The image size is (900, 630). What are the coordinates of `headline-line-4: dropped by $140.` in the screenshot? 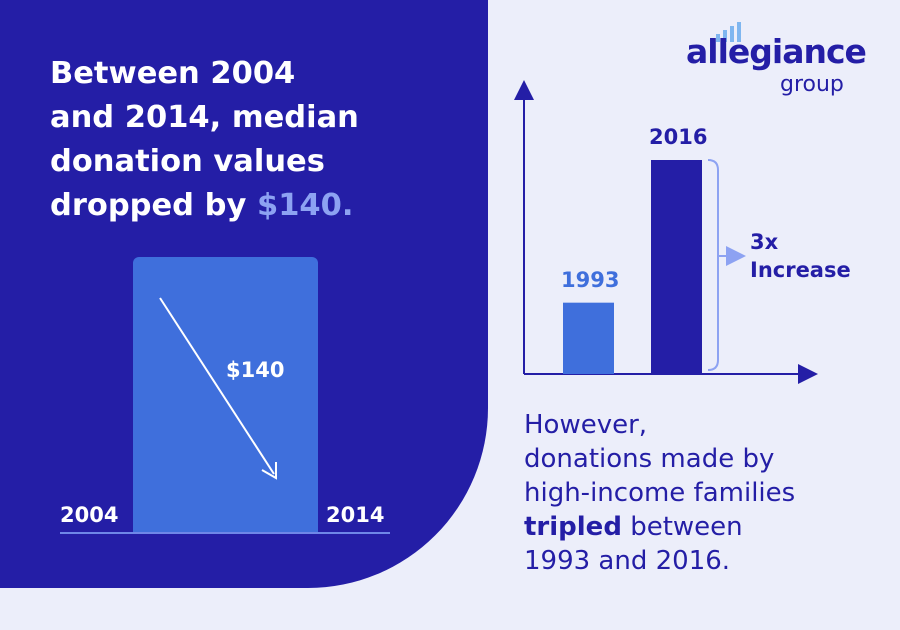 It's located at (260, 206).